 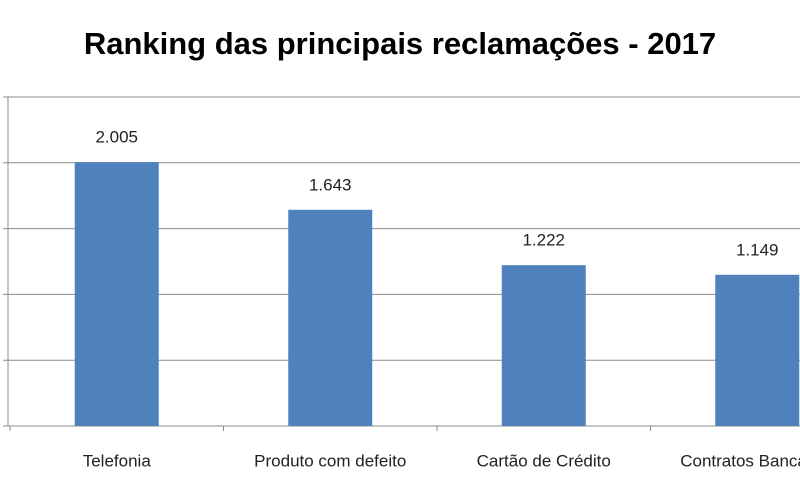 I want to click on x-tick-label: Telefonia, so click(x=117, y=460).